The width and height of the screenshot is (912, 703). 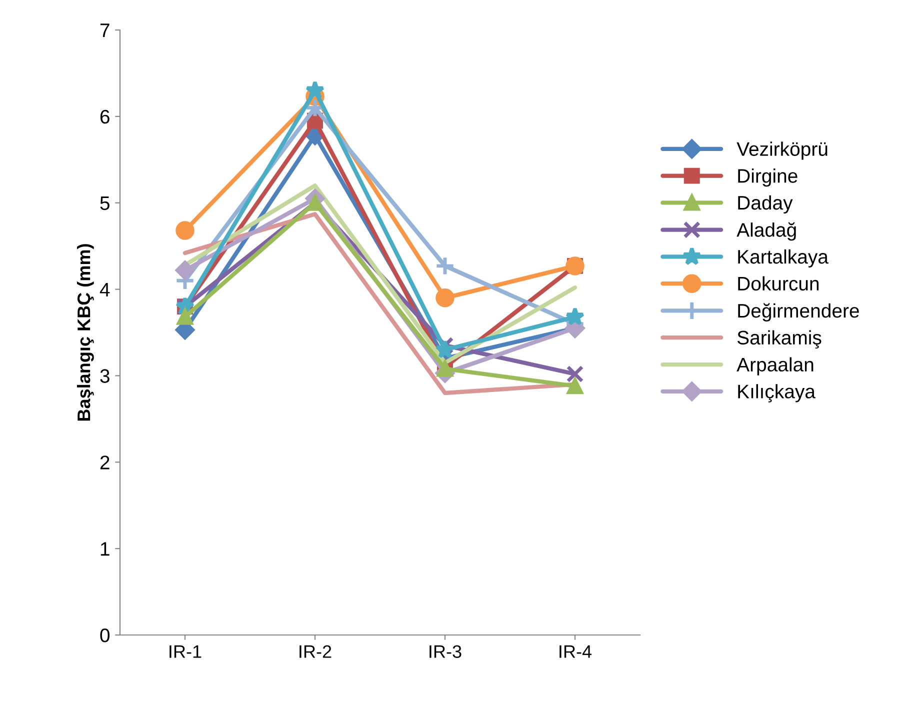 I want to click on x-tick-label: IR-1, so click(x=186, y=651).